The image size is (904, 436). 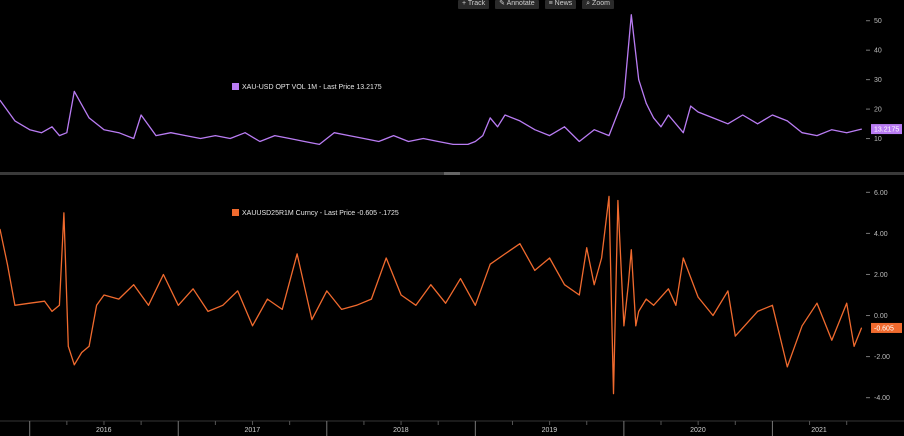 What do you see at coordinates (312, 87) in the screenshot?
I see `legend-text: XAU-USD OPT VOL 1M - Last Price 13.2175` at bounding box center [312, 87].